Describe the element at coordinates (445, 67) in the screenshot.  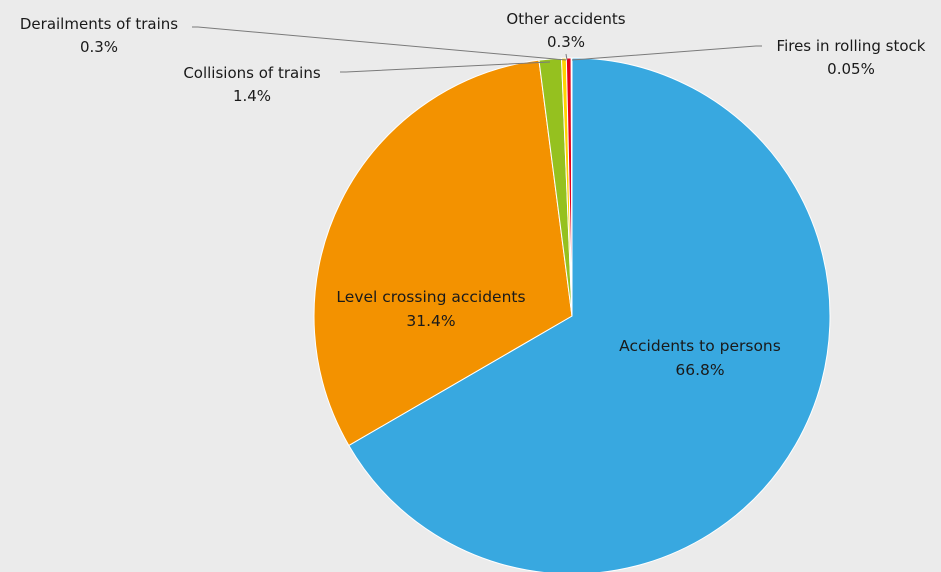
I see `leader-collisions` at that location.